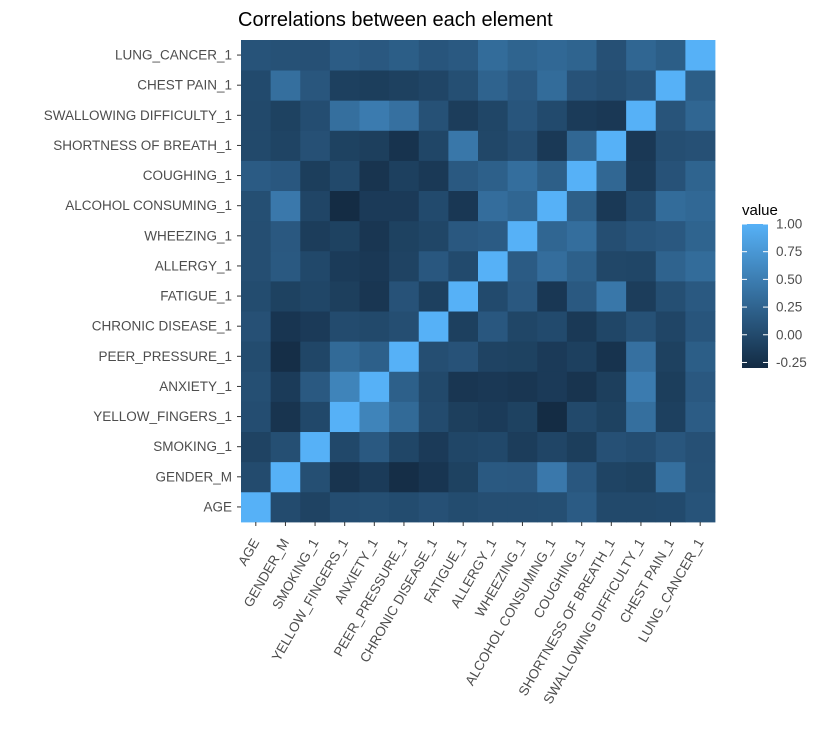 This screenshot has height=744, width=830. Describe the element at coordinates (196, 296) in the screenshot. I see `y-tick-label: FATIGUE_1` at that location.